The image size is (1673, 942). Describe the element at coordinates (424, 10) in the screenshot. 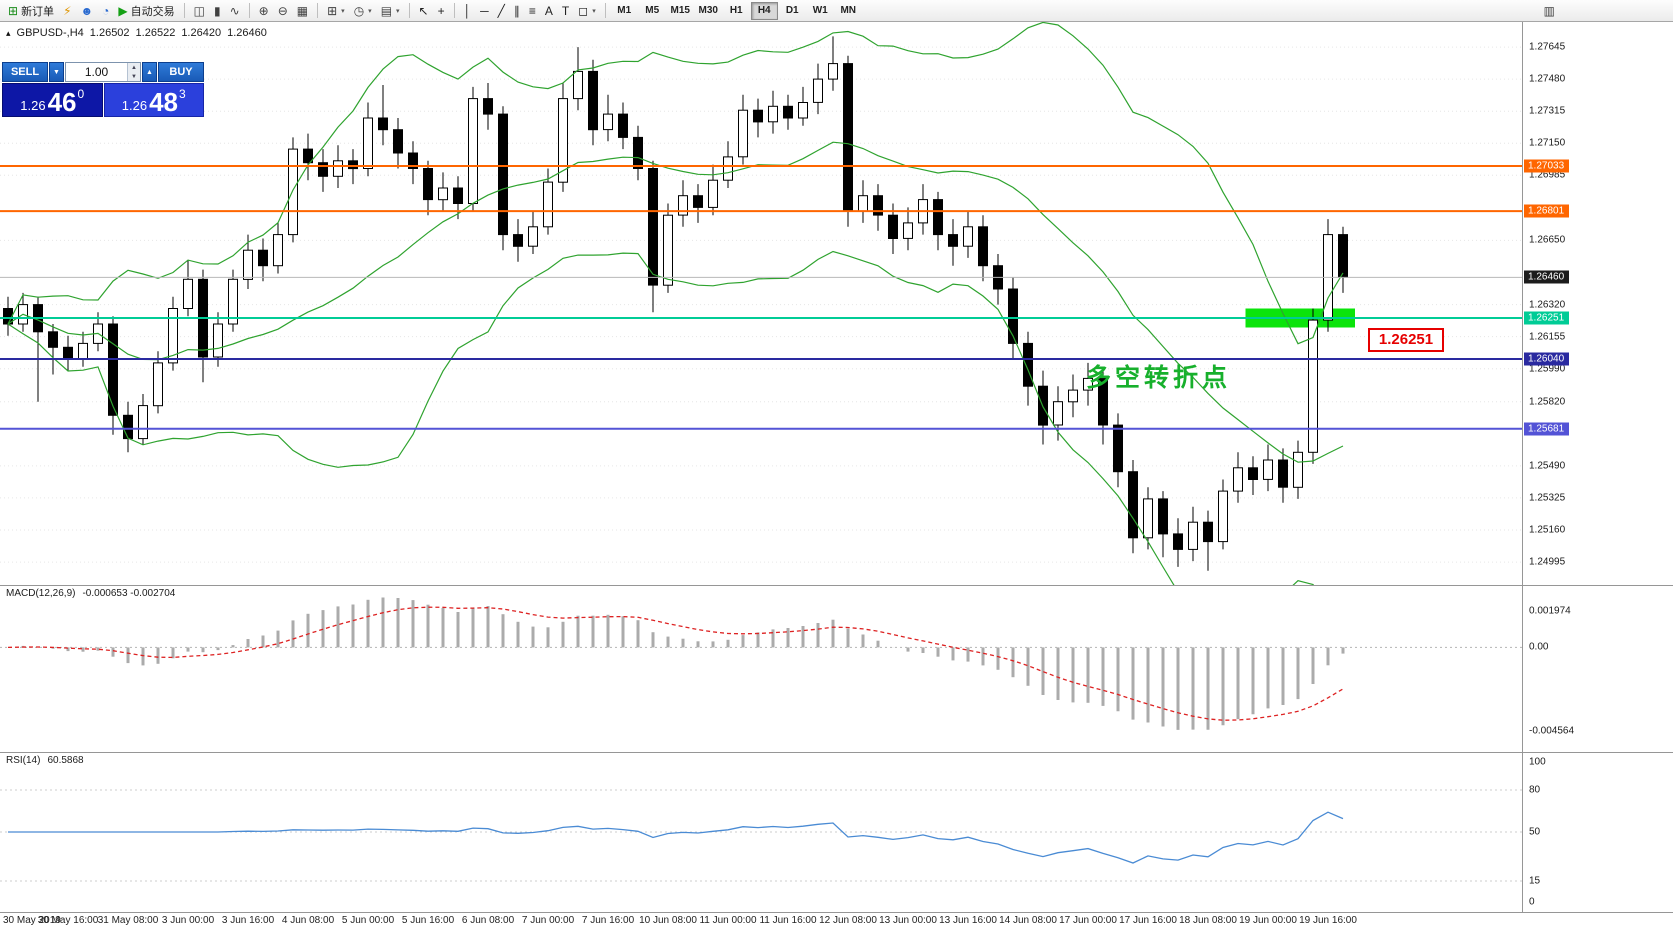

I see `cursor-button: ↖` at that location.